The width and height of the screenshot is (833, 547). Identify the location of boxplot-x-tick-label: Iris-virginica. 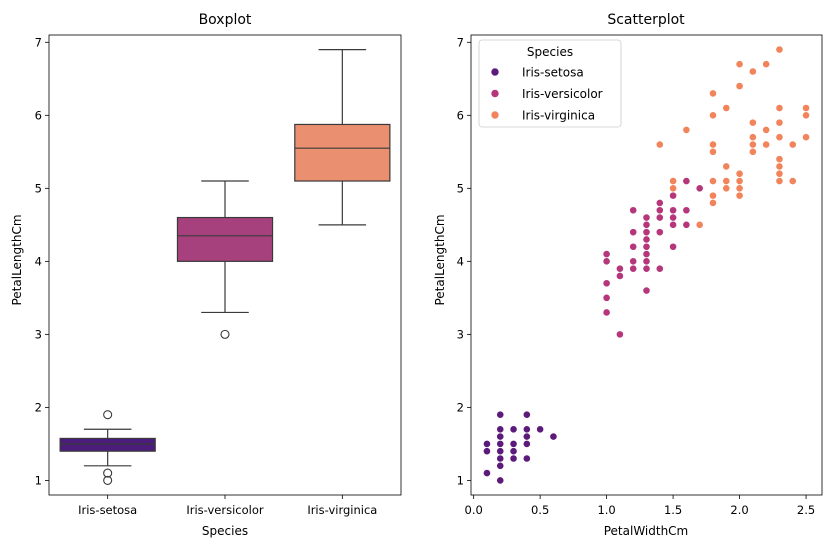
(342, 510).